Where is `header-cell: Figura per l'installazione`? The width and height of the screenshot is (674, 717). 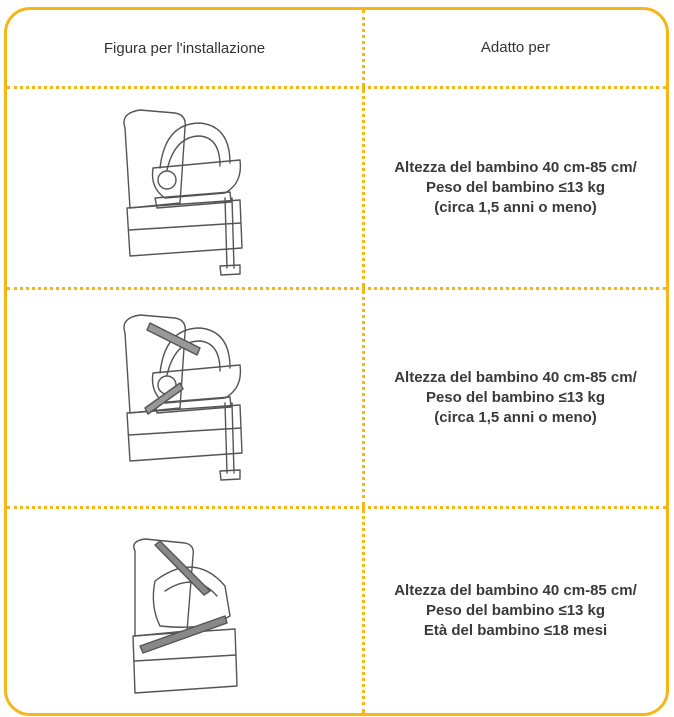 header-cell: Figura per l'installazione is located at coordinates (186, 48).